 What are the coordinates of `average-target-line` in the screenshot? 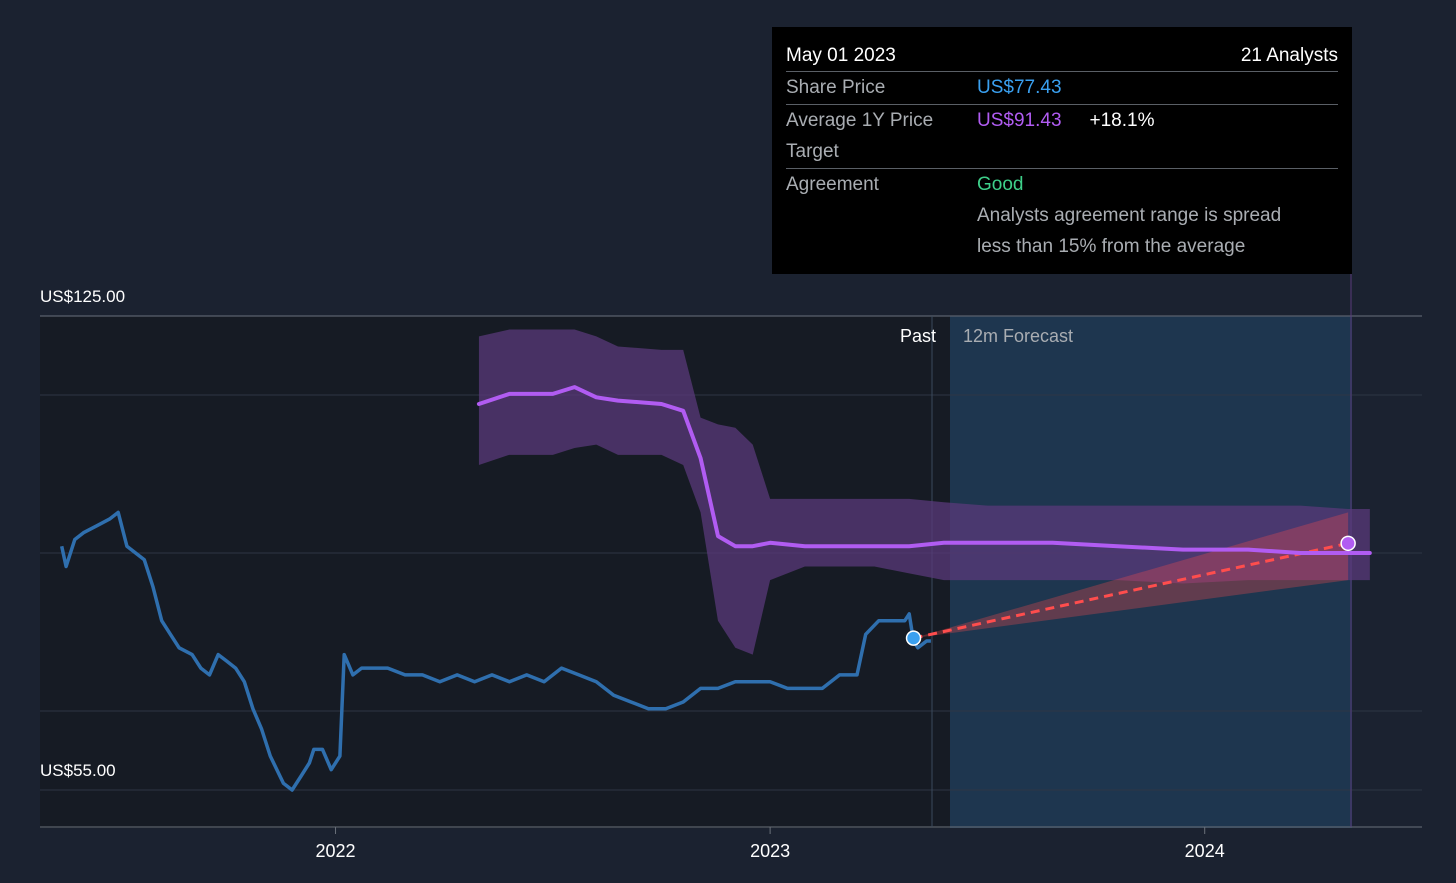 It's located at (924, 470).